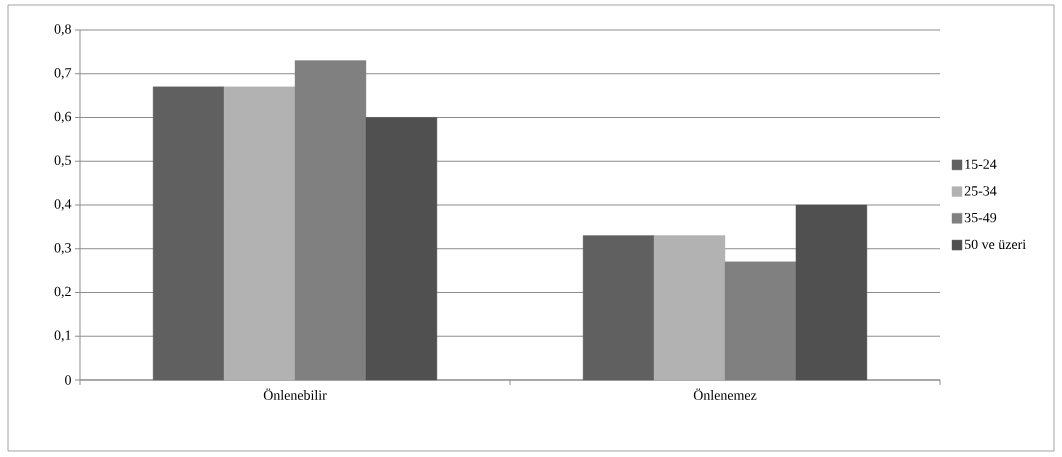  What do you see at coordinates (62, 30) in the screenshot?
I see `y-tick-label: 0,8` at bounding box center [62, 30].